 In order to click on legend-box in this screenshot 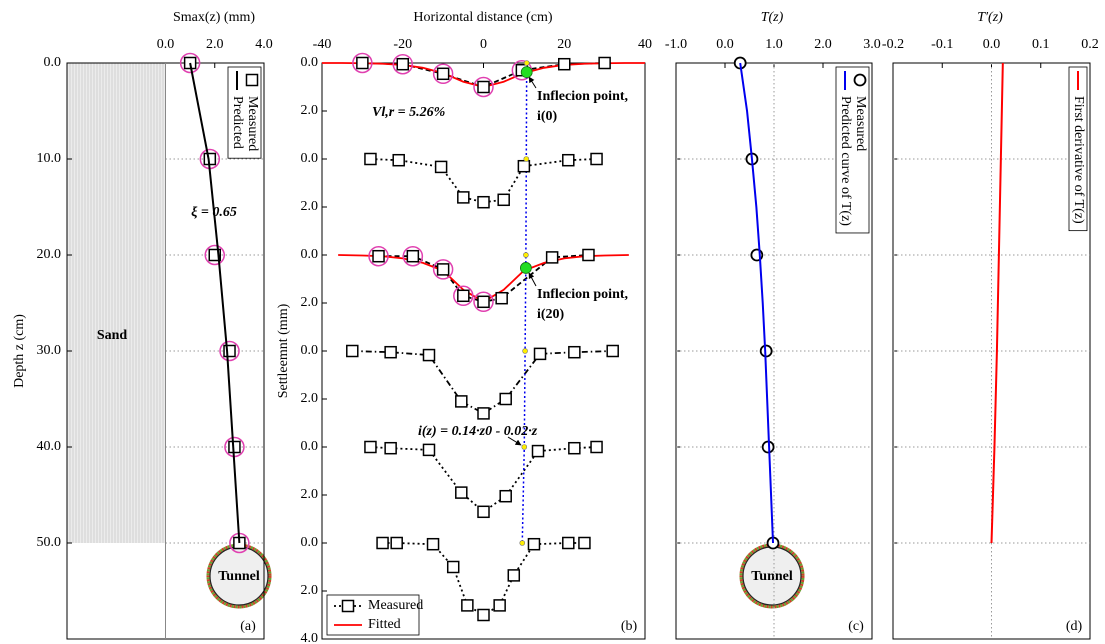, I will do `click(1078, 149)`.